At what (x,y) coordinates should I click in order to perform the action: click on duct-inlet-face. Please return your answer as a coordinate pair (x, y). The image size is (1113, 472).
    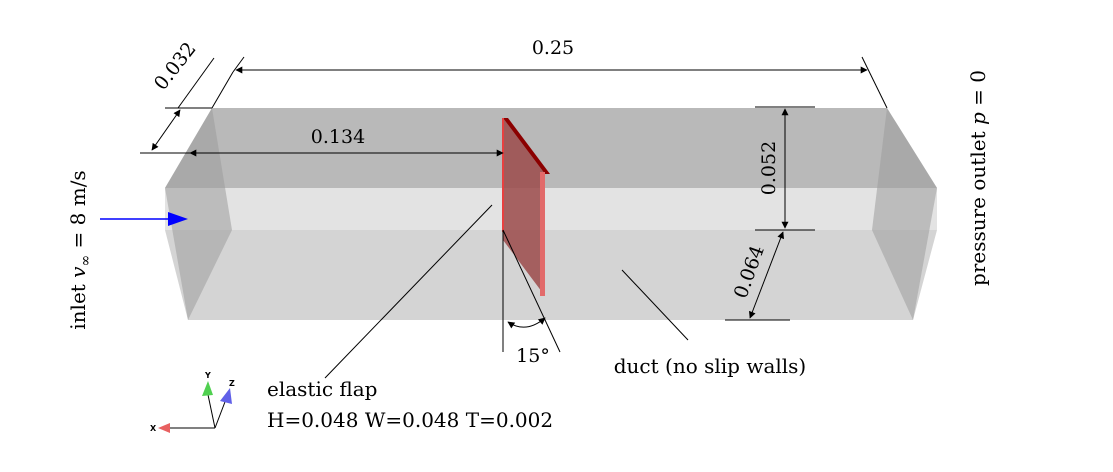
    Looking at the image, I should click on (198, 214).